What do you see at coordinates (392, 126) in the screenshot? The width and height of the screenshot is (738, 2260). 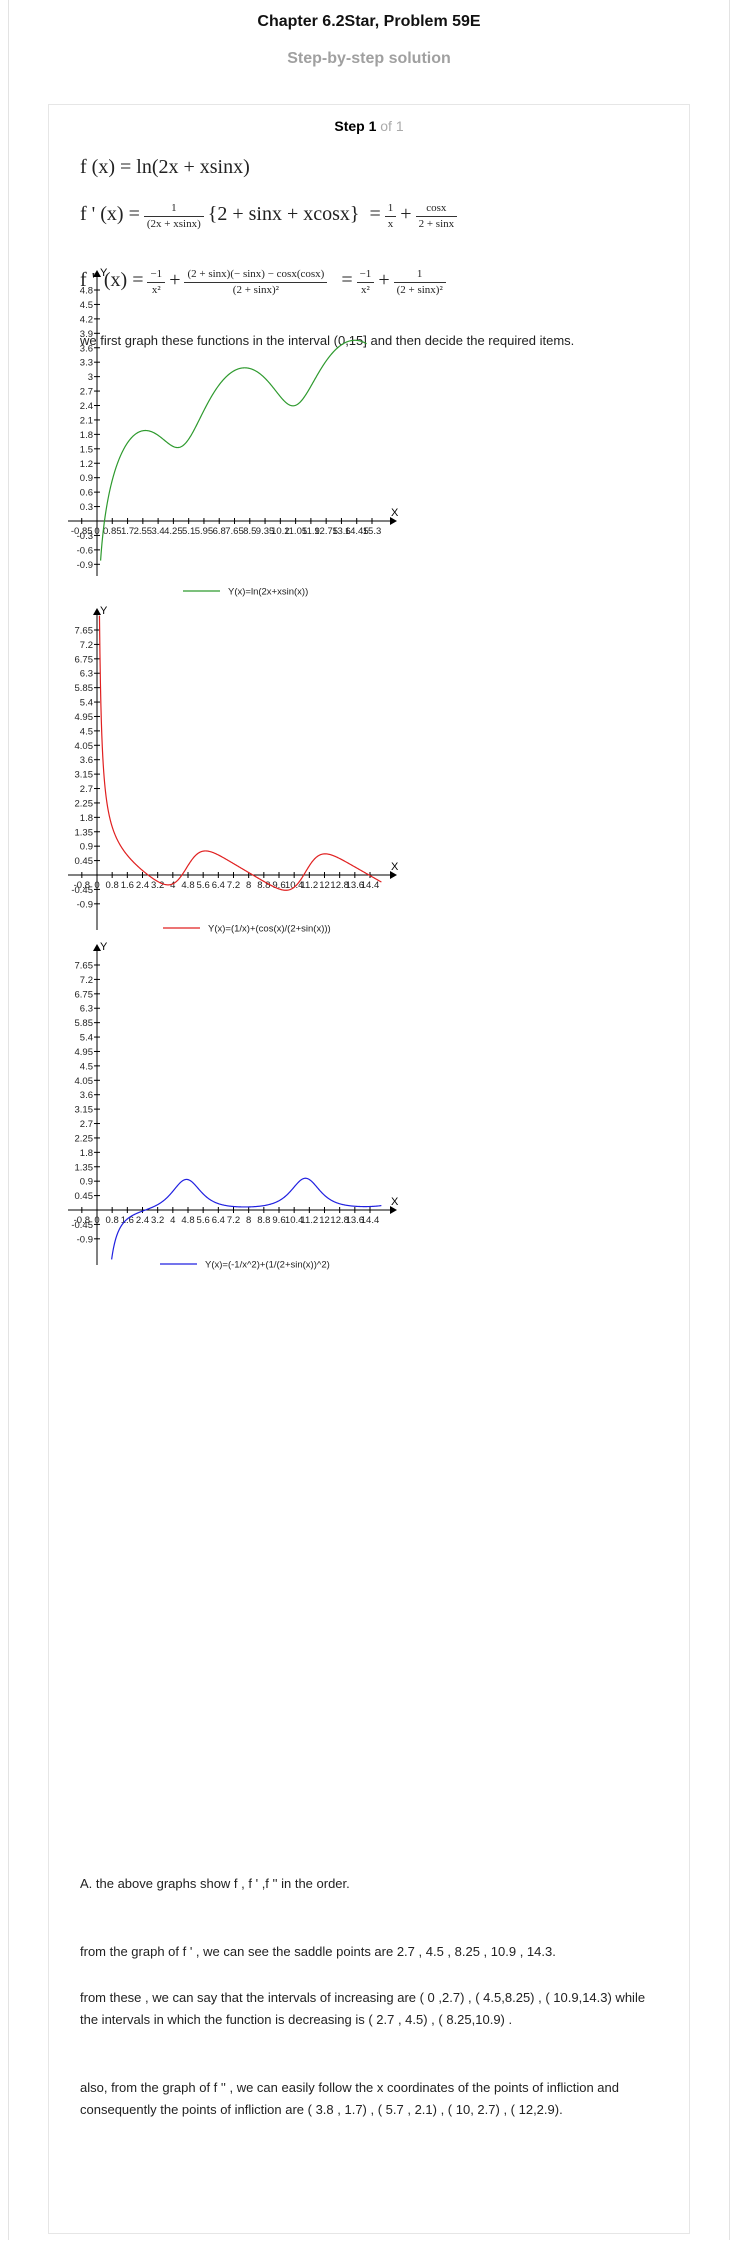 I see `step-count: of 1` at bounding box center [392, 126].